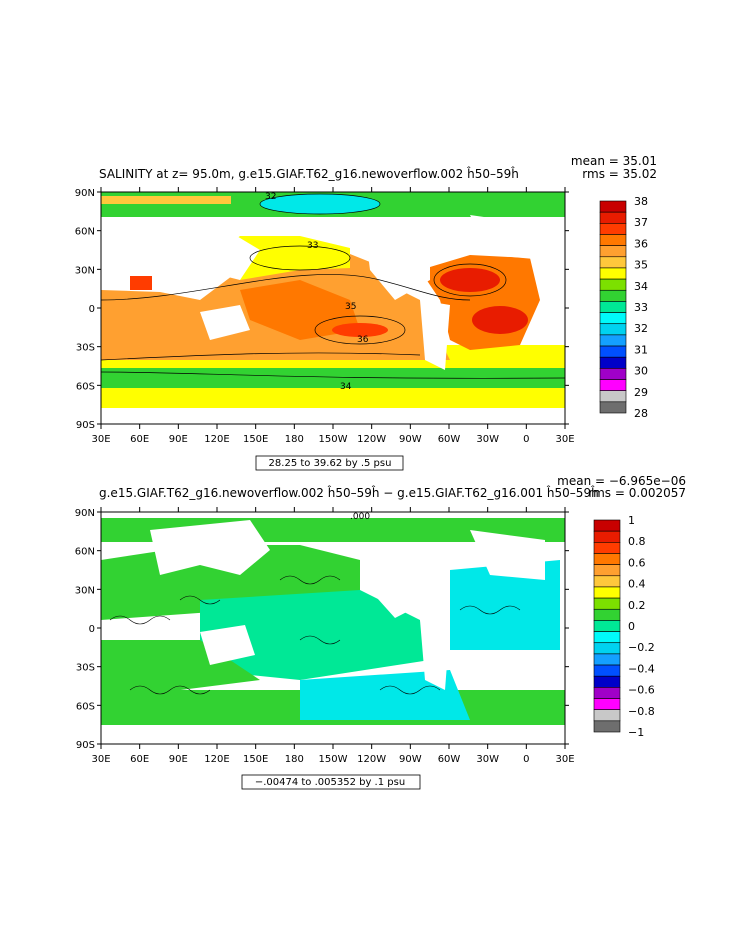 The image size is (733, 945). Describe the element at coordinates (270, 197) in the screenshot. I see `contour-label: 32` at that location.